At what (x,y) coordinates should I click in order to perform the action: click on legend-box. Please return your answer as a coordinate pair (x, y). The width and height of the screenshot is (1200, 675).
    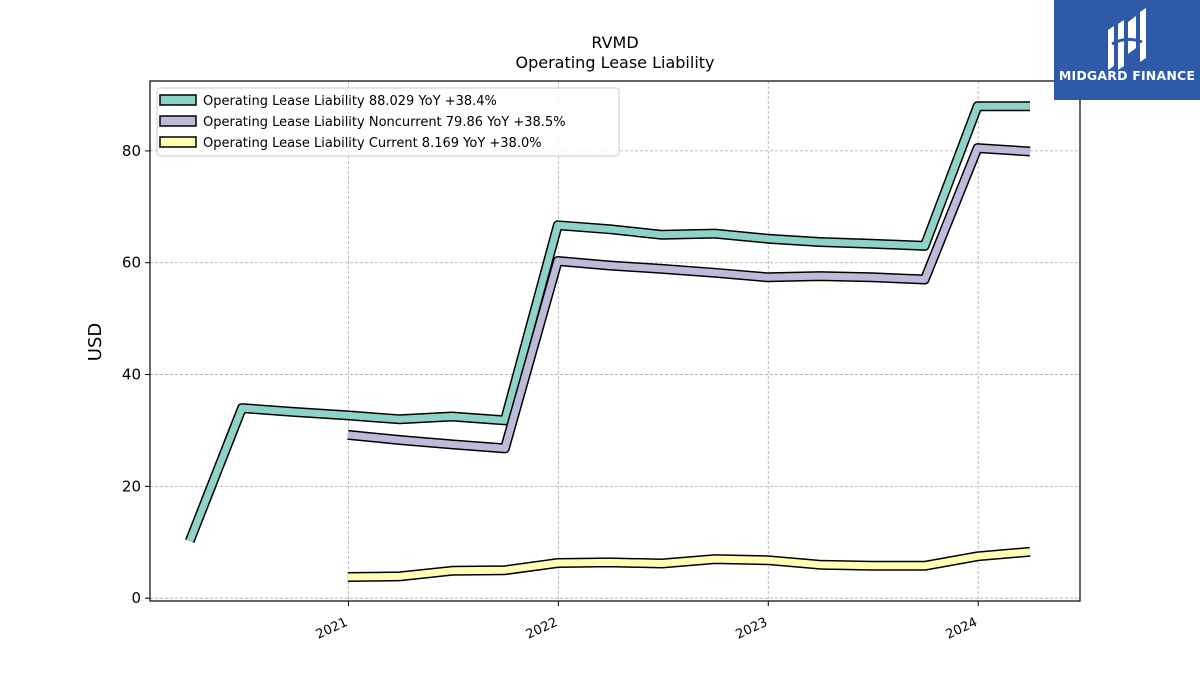
    Looking at the image, I should click on (388, 122).